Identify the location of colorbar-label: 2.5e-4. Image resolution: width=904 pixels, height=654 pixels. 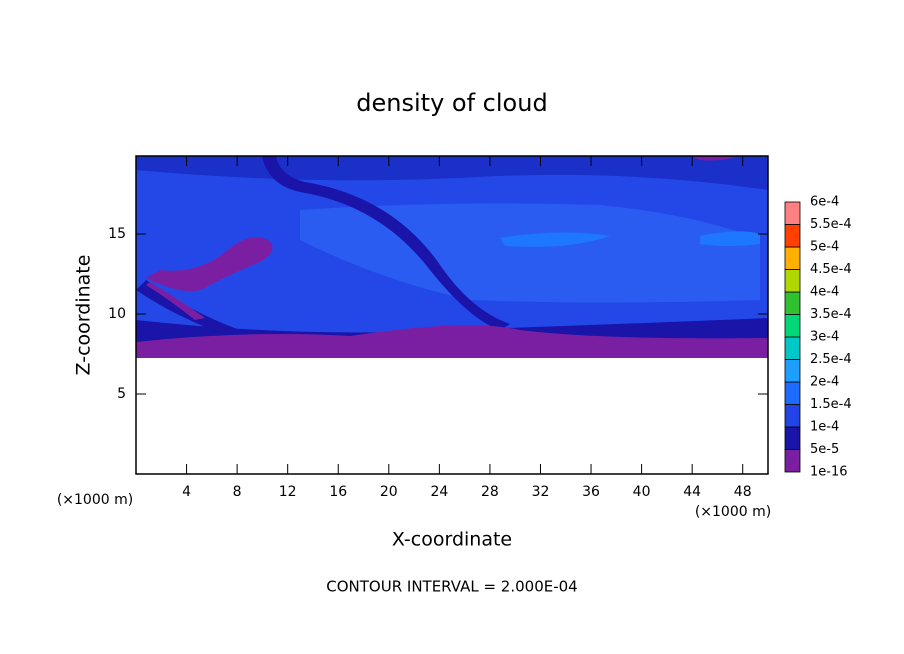
(831, 359).